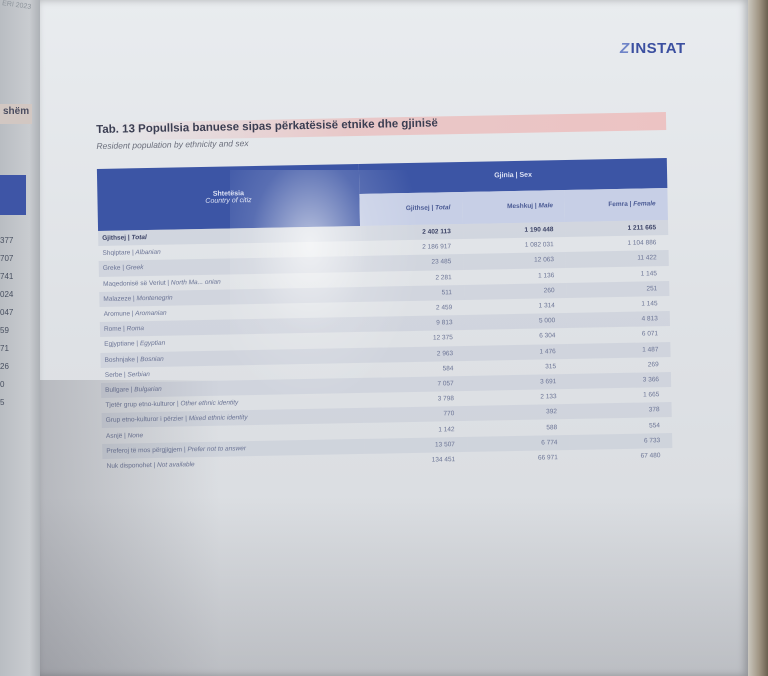 The width and height of the screenshot is (768, 676). Describe the element at coordinates (6, 322) in the screenshot. I see `previous-page-numbers: 377 707 741 024 047 59 71 26 0 5` at that location.